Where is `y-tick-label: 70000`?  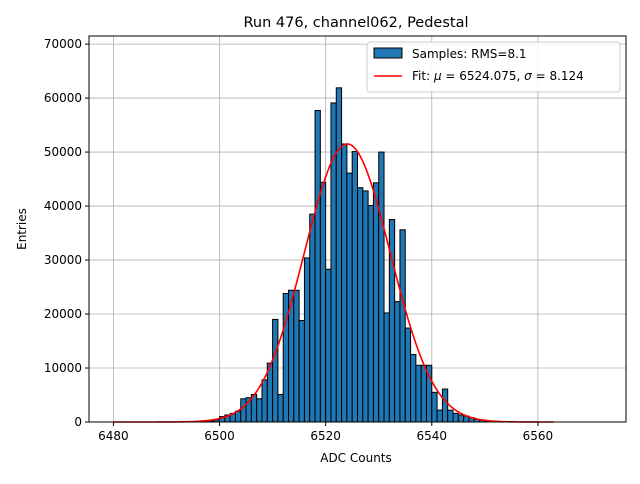
y-tick-label: 70000 is located at coordinates (63, 44).